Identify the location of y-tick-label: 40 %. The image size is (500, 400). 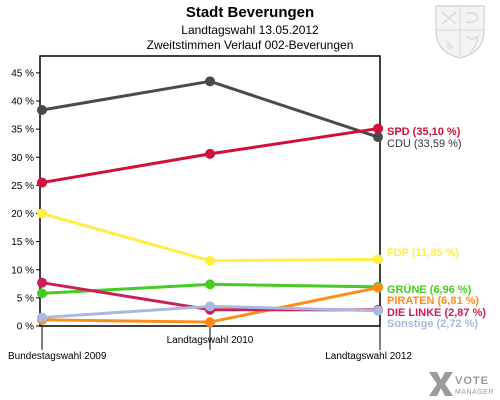
(22, 102).